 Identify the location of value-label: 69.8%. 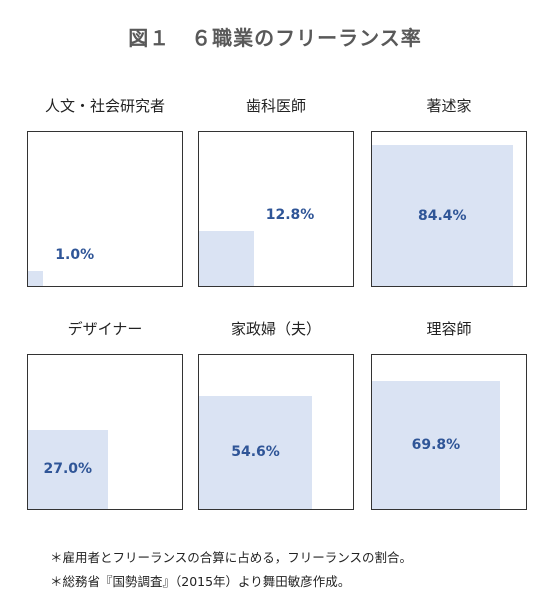
(436, 445).